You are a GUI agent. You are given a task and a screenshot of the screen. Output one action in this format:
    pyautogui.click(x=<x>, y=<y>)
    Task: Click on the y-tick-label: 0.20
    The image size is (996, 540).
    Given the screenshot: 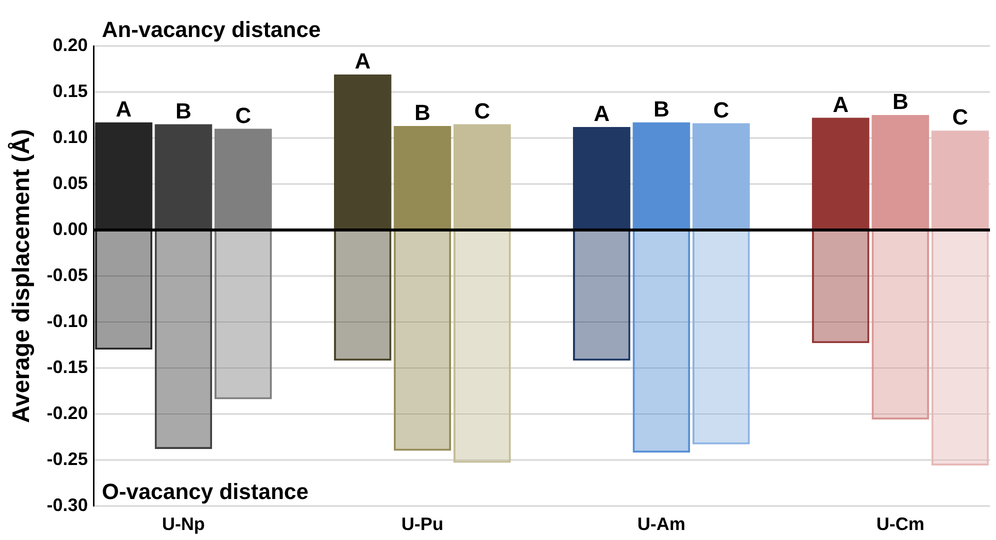 What is the action you would take?
    pyautogui.click(x=70, y=44)
    